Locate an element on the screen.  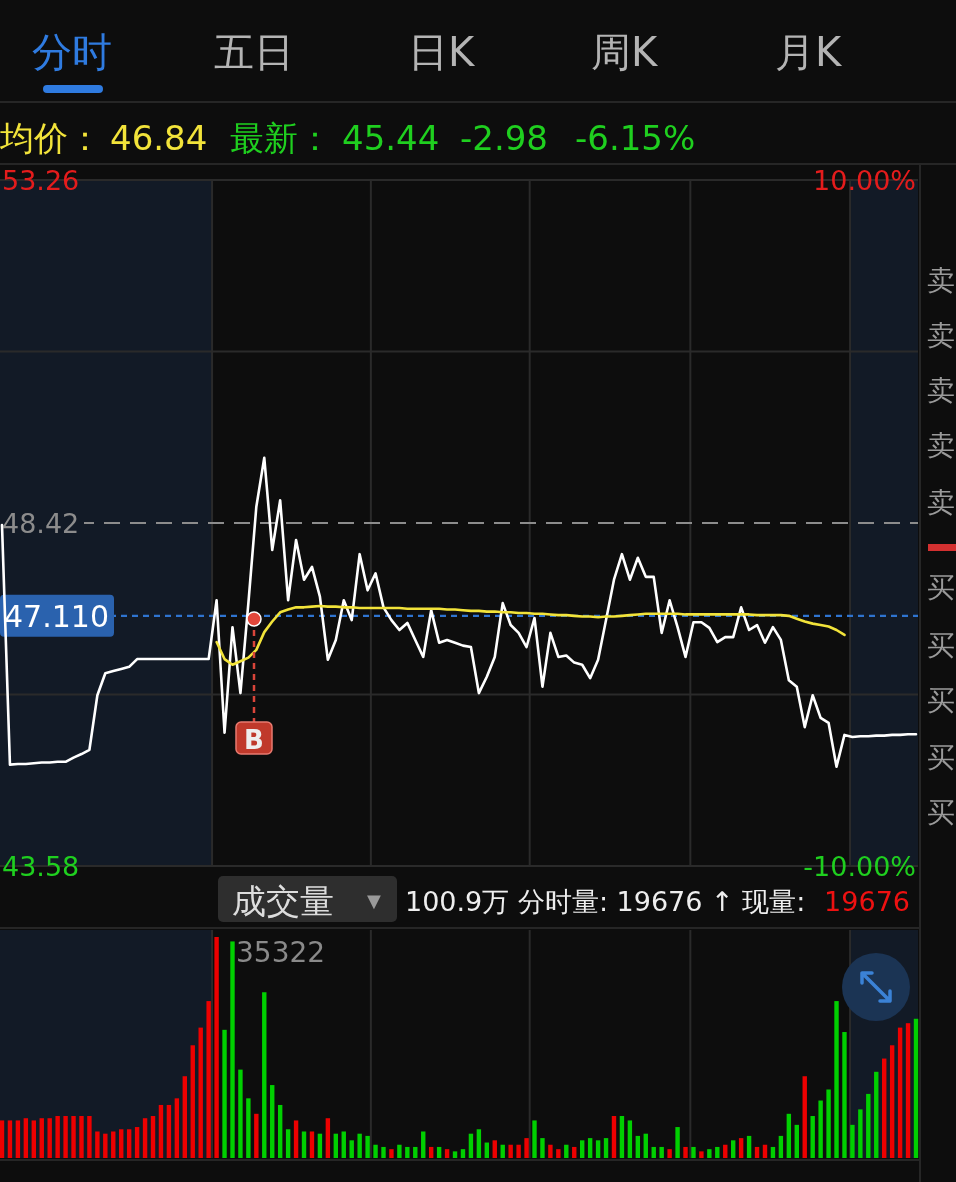
y2-tick-label: 10.00% is located at coordinates (864, 180).